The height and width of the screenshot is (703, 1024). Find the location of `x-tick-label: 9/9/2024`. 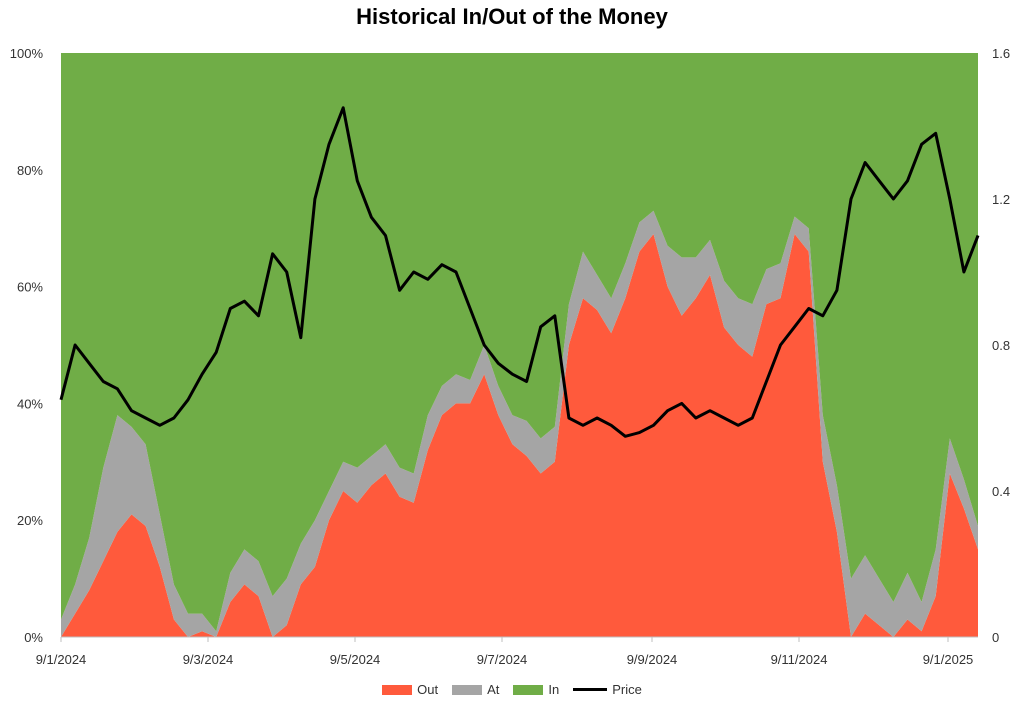

x-tick-label: 9/9/2024 is located at coordinates (652, 659).